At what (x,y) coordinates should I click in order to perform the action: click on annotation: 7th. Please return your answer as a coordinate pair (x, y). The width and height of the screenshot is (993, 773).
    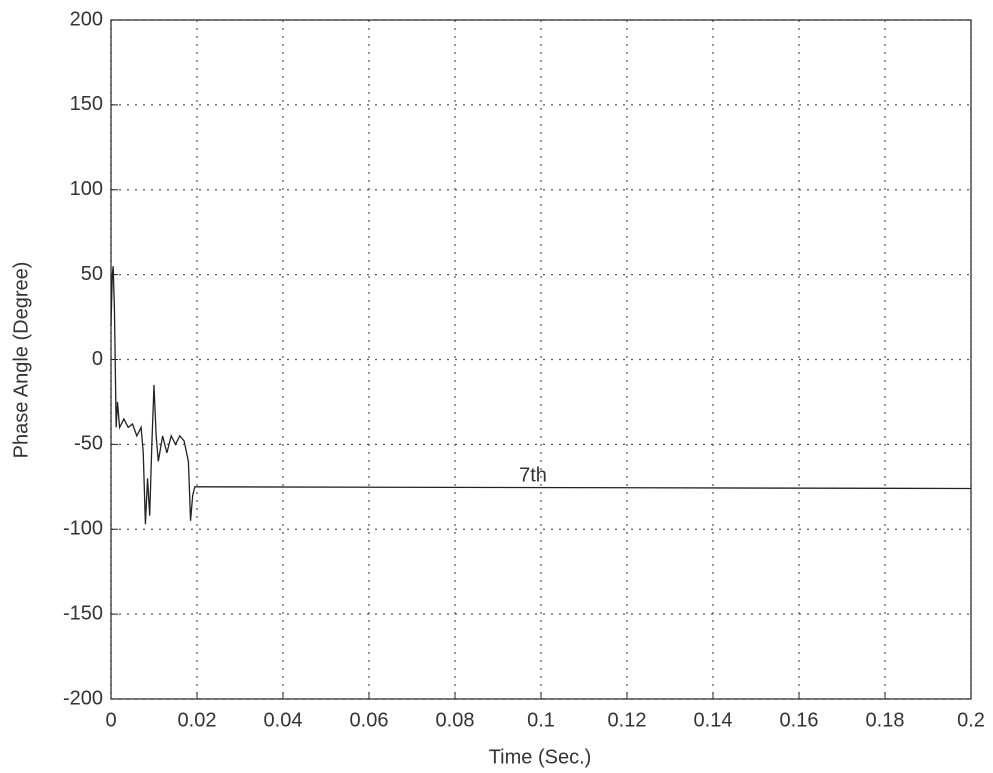
    Looking at the image, I should click on (533, 475).